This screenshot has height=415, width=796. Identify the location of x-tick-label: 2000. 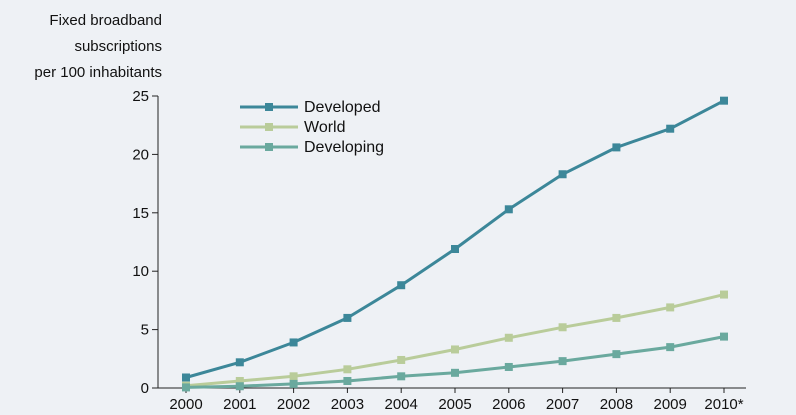
(185, 404).